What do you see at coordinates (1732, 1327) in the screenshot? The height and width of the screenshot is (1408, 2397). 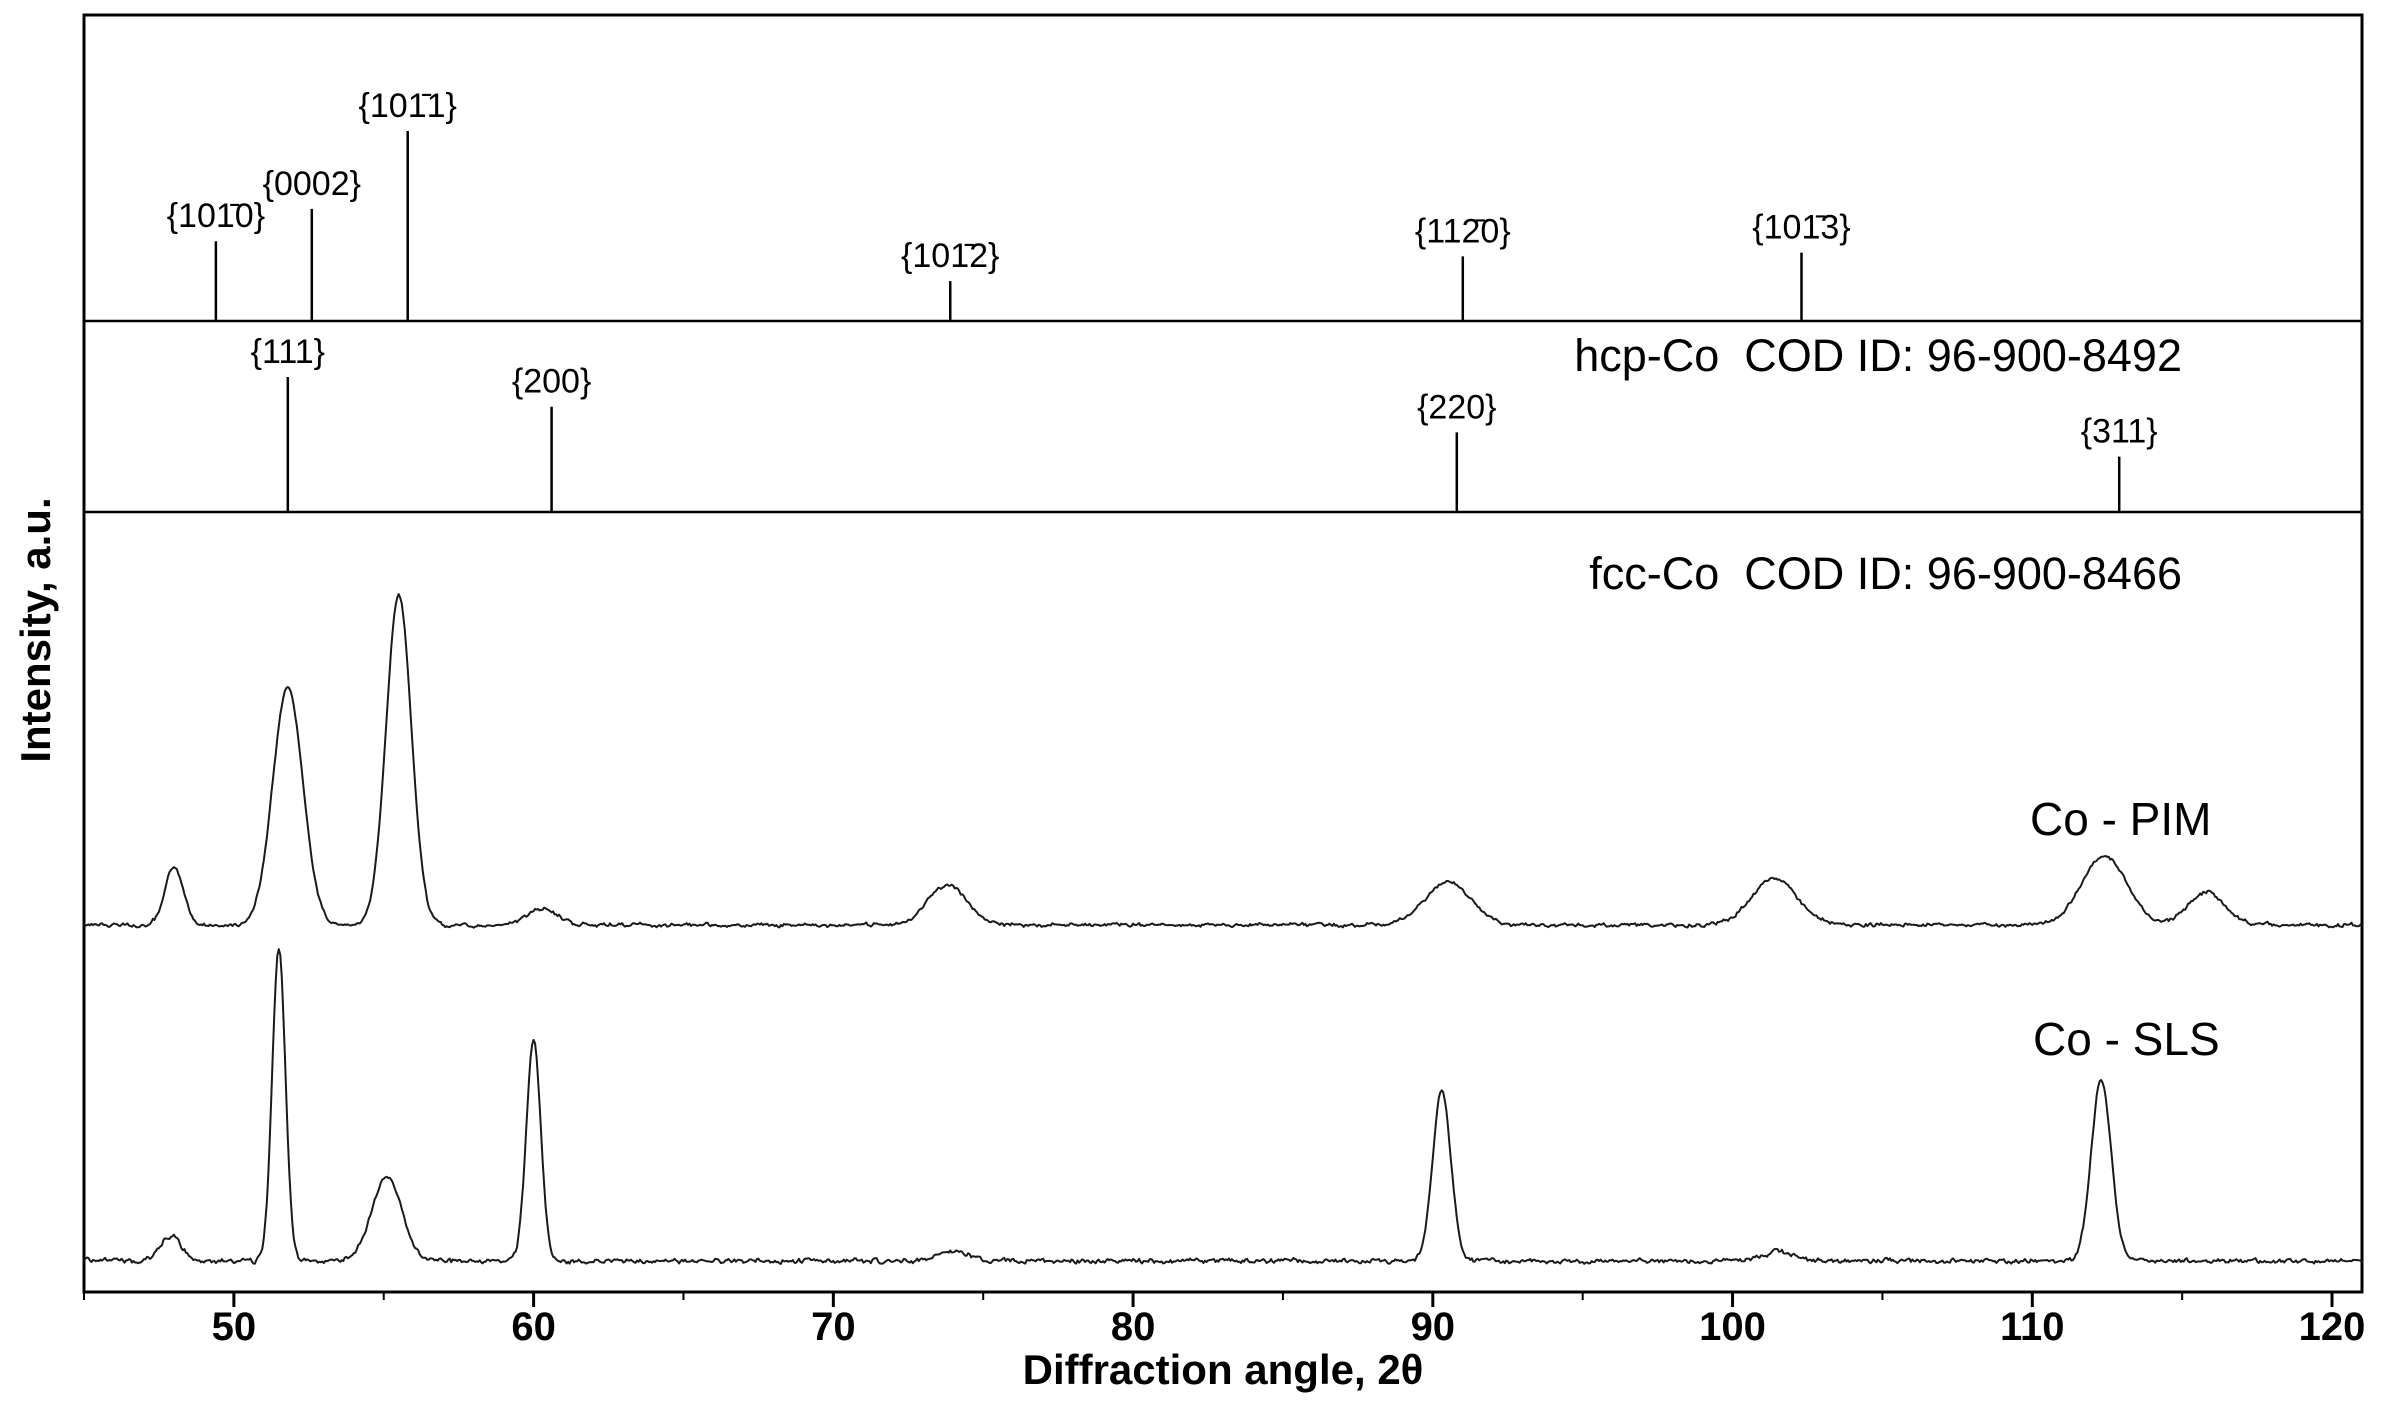 I see `x-tick-label: 100` at bounding box center [1732, 1327].